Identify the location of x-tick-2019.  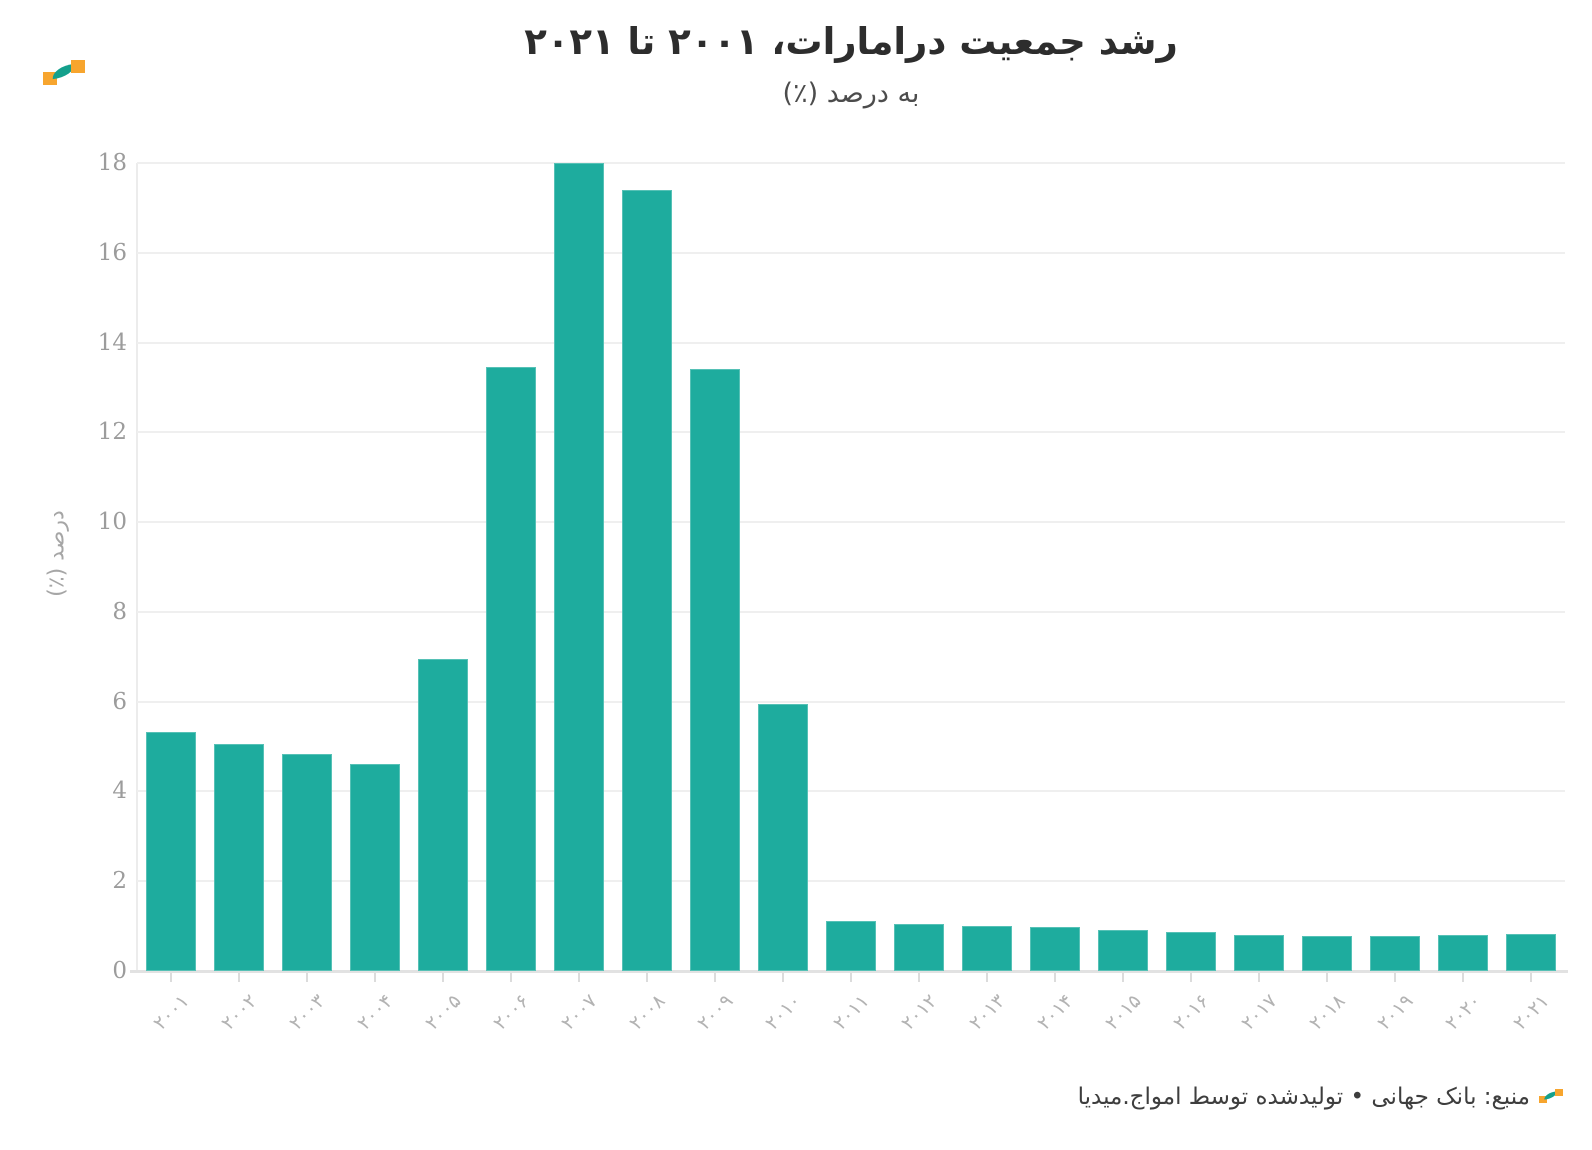
(1395, 977).